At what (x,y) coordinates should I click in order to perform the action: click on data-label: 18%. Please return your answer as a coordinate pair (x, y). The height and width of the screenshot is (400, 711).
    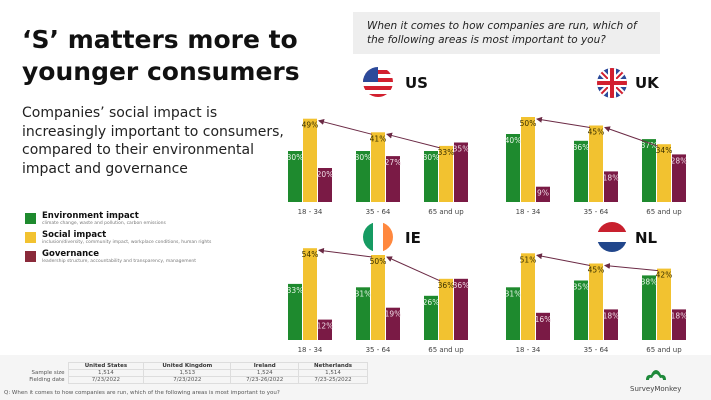
    Looking at the image, I should click on (611, 315).